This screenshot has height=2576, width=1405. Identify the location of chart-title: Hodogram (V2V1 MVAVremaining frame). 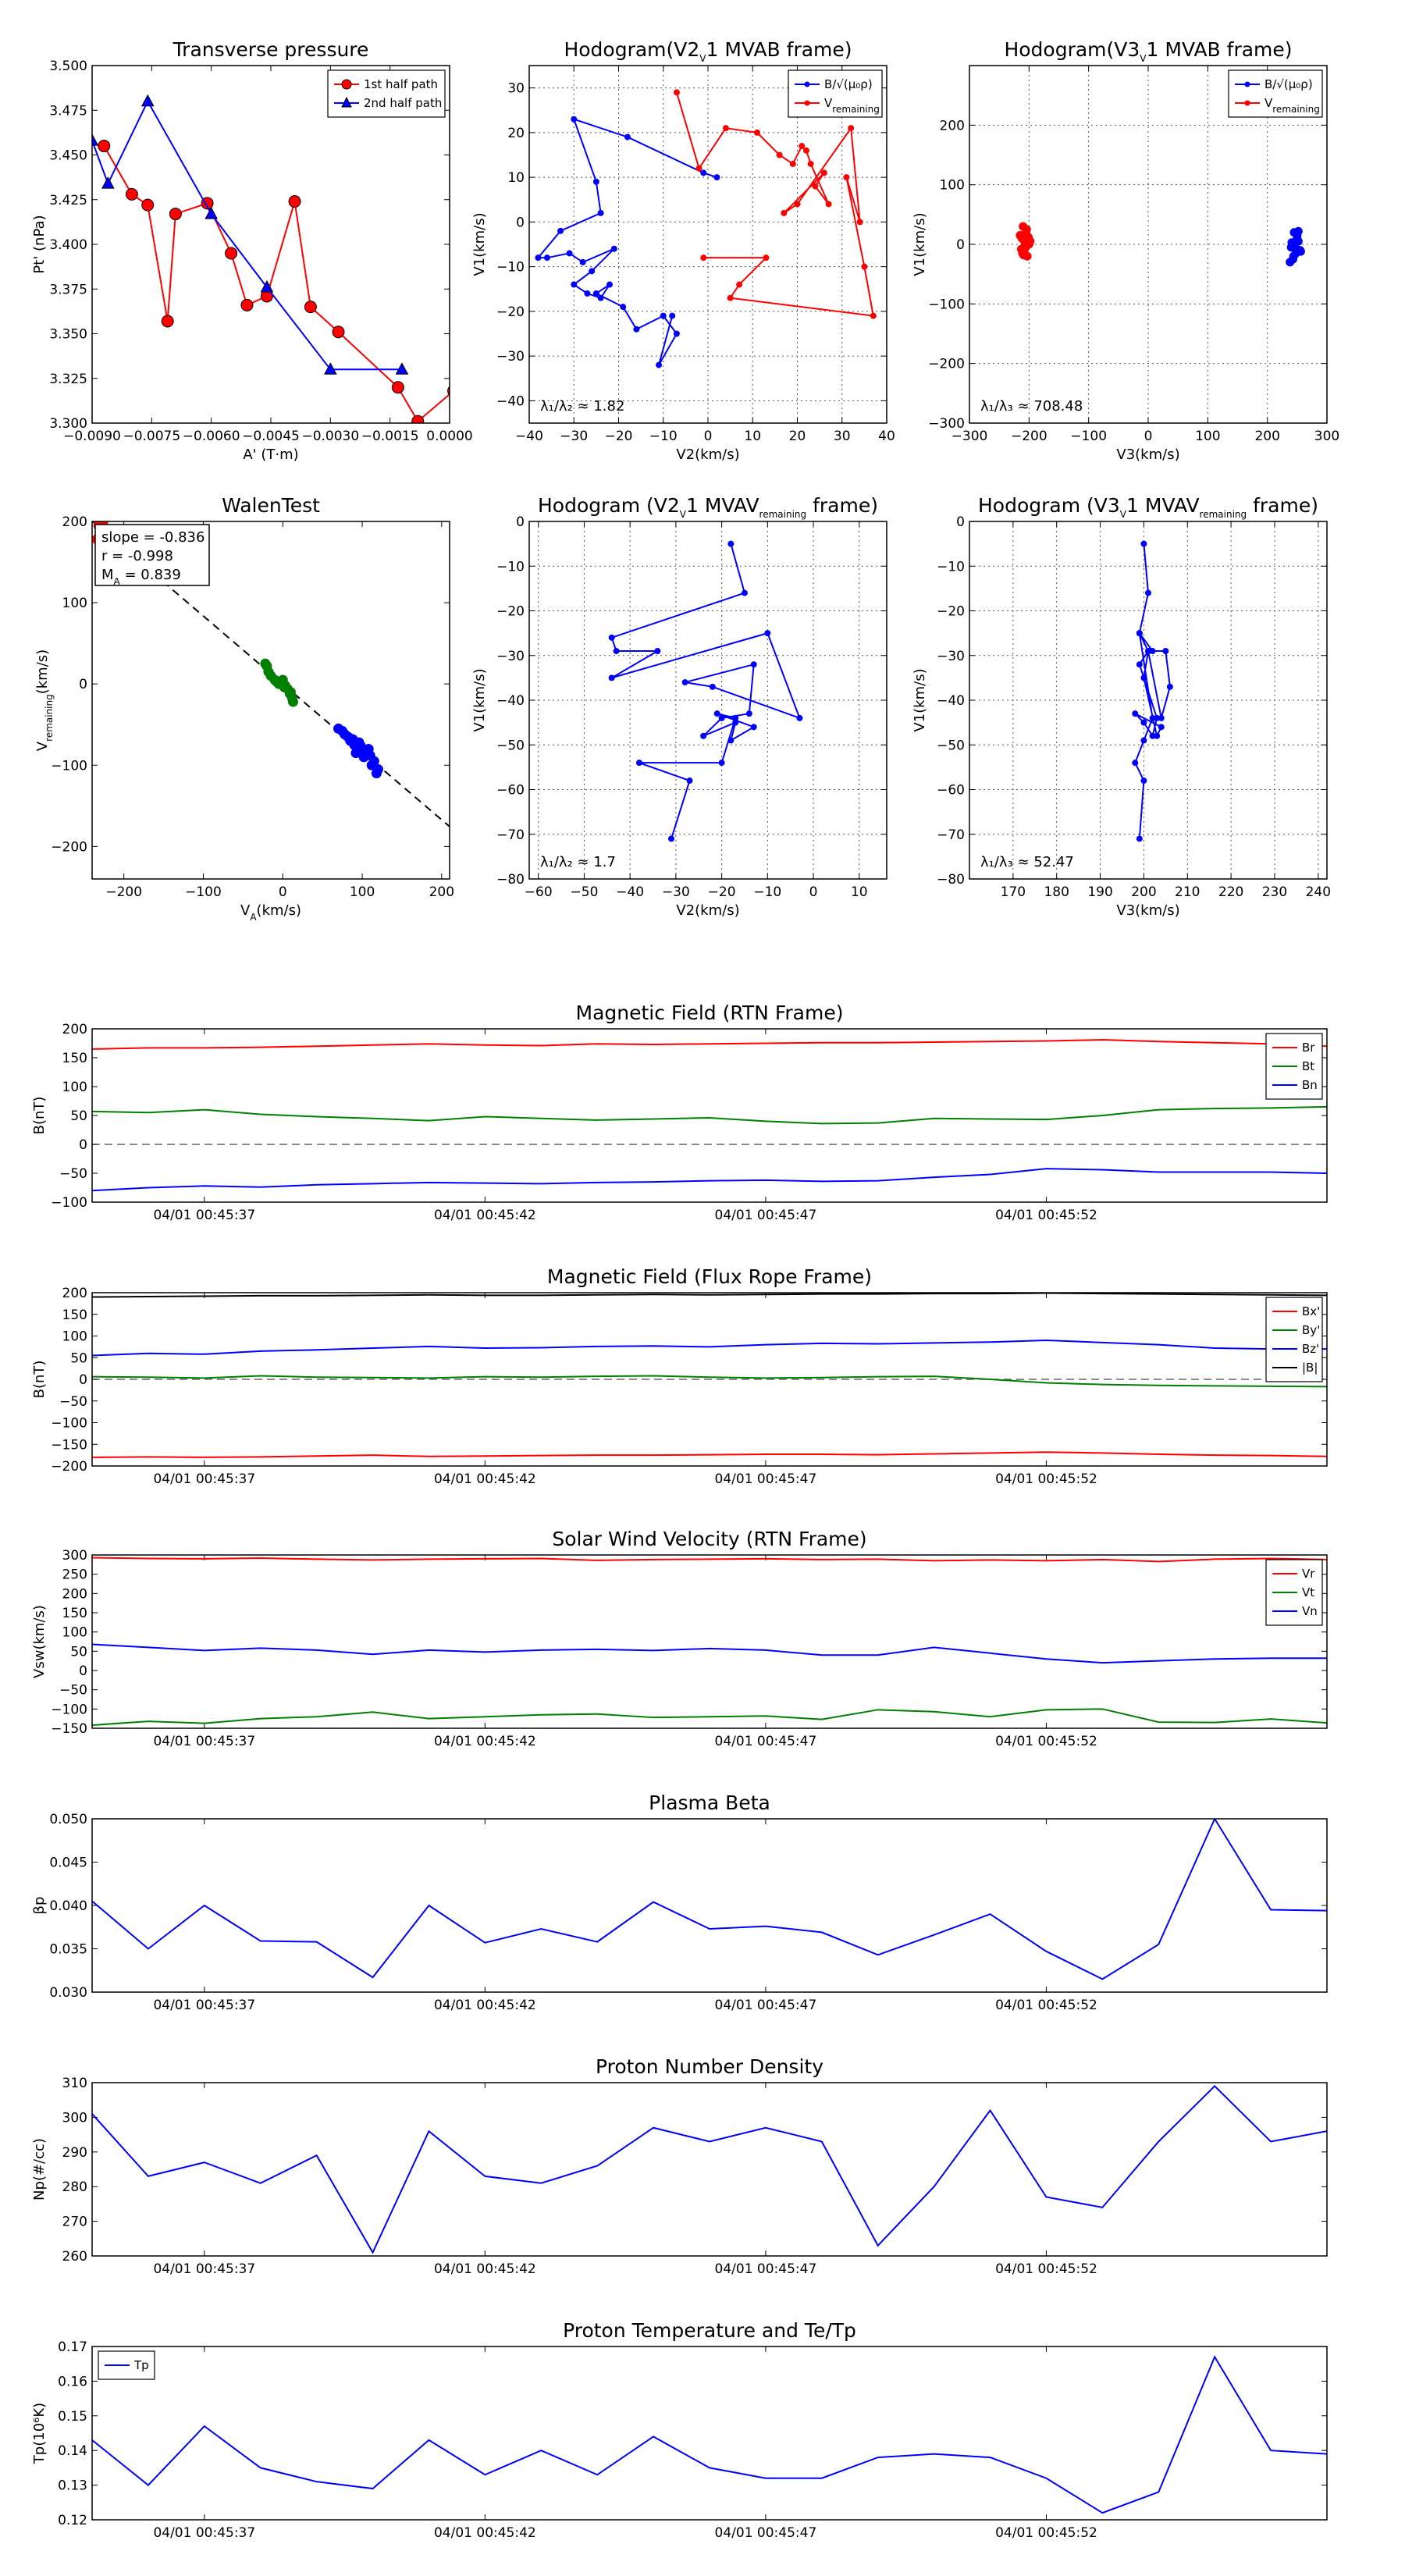
(708, 507).